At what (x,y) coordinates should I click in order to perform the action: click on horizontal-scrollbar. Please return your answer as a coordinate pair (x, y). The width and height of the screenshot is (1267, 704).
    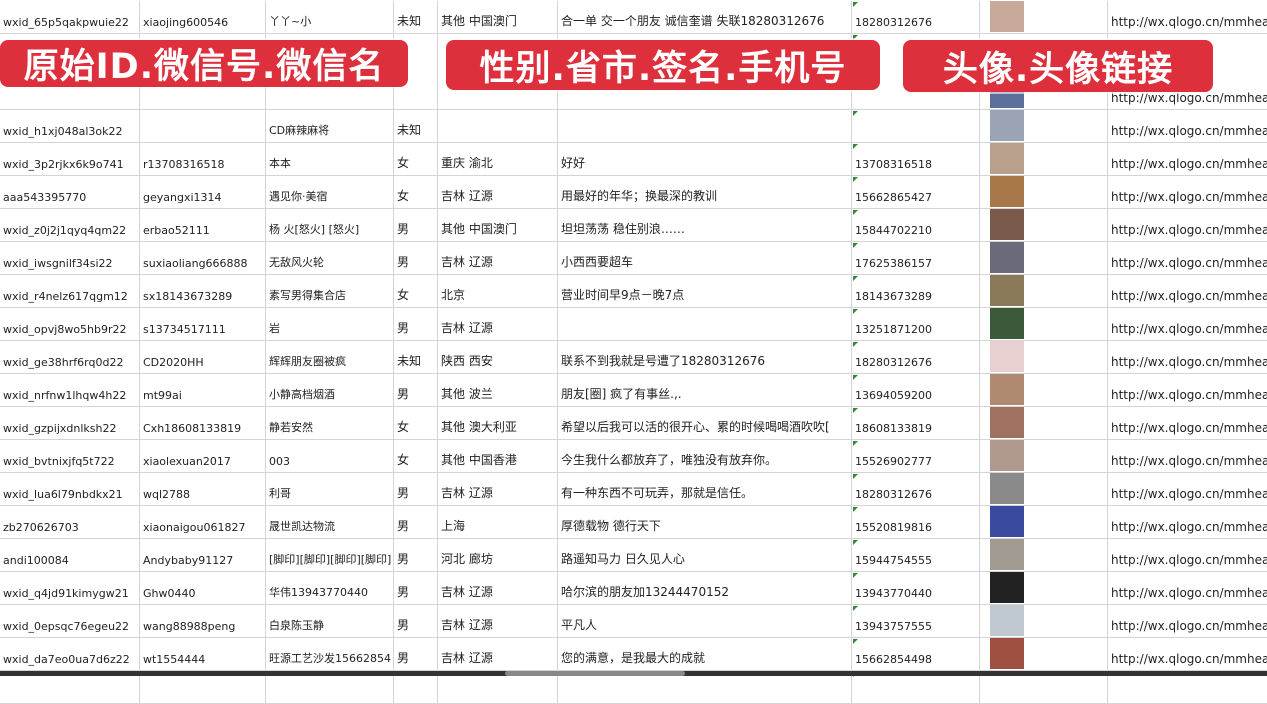
    Looking at the image, I should click on (595, 673).